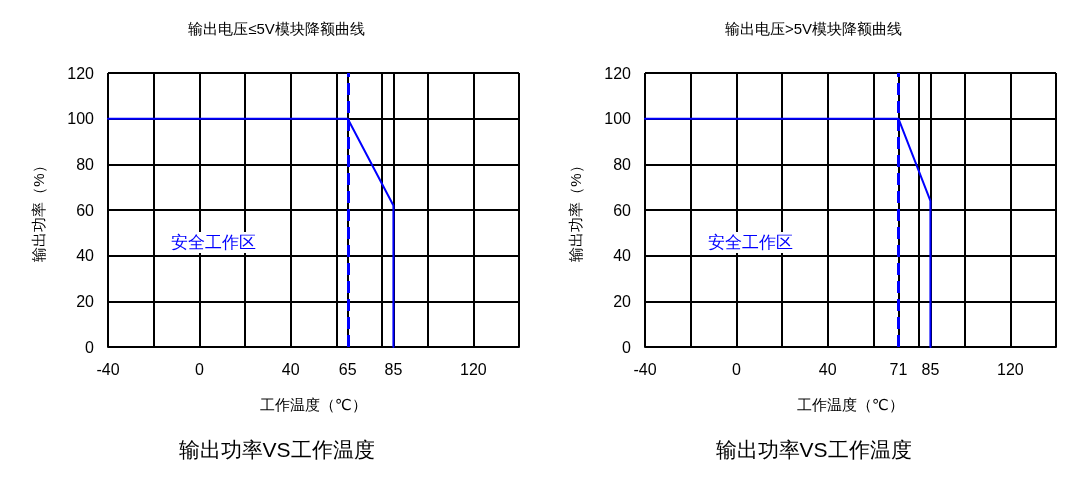  I want to click on x-tick-label: 71, so click(898, 369).